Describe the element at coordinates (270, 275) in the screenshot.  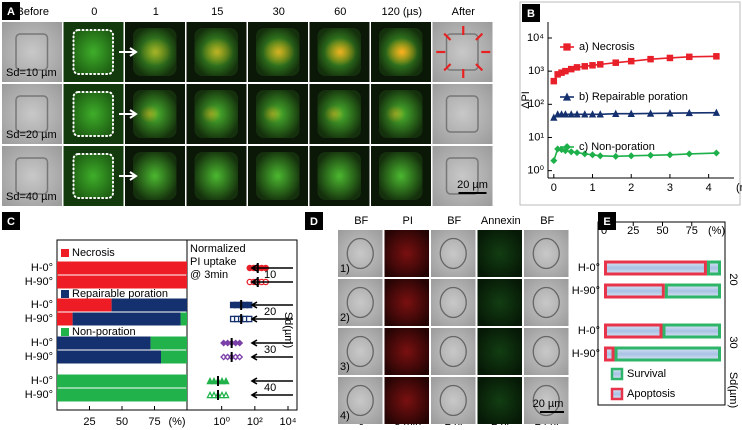
I see `group-label: 10` at that location.